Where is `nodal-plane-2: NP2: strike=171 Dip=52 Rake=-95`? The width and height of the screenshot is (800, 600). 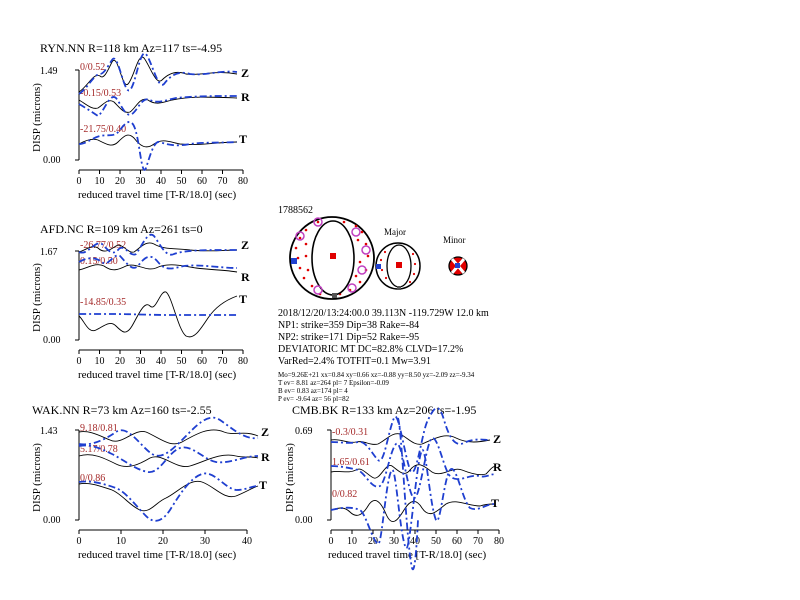 nodal-plane-2: NP2: strike=171 Dip=52 Rake=-95 is located at coordinates (348, 337).